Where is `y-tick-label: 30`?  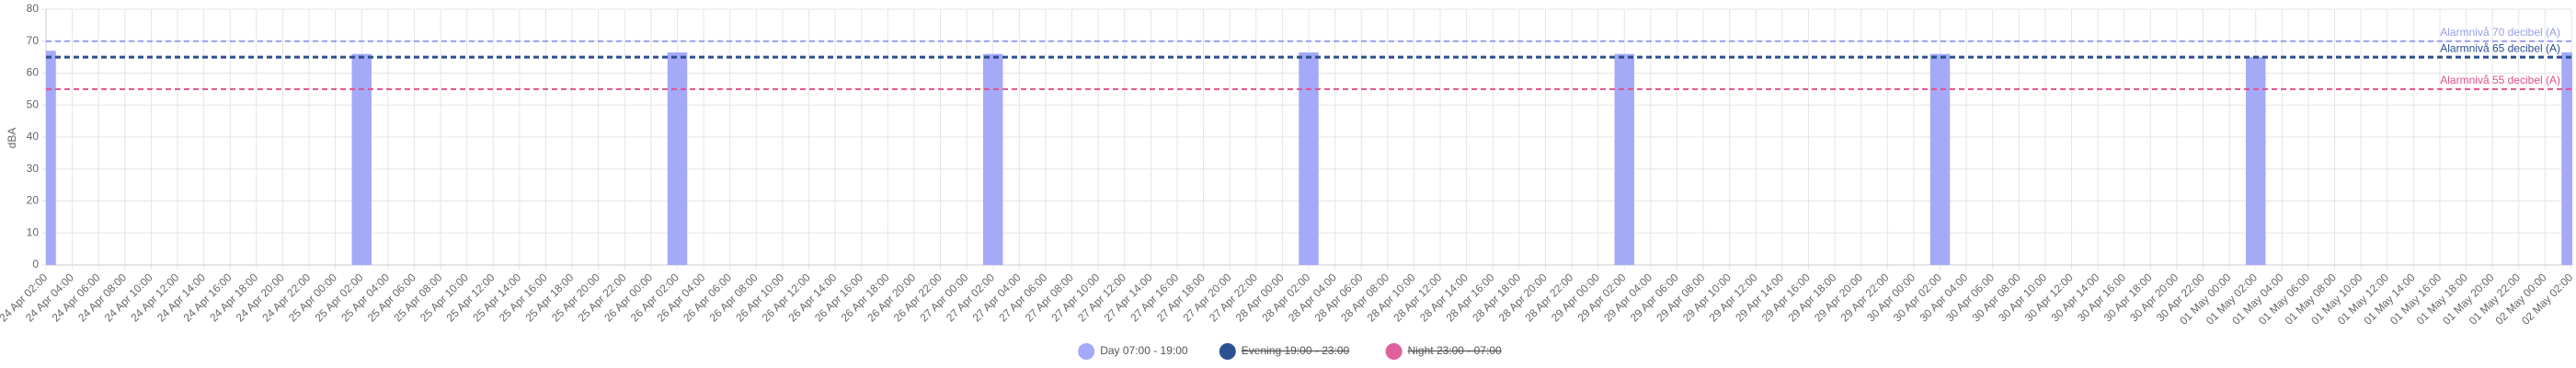 y-tick-label: 30 is located at coordinates (34, 168).